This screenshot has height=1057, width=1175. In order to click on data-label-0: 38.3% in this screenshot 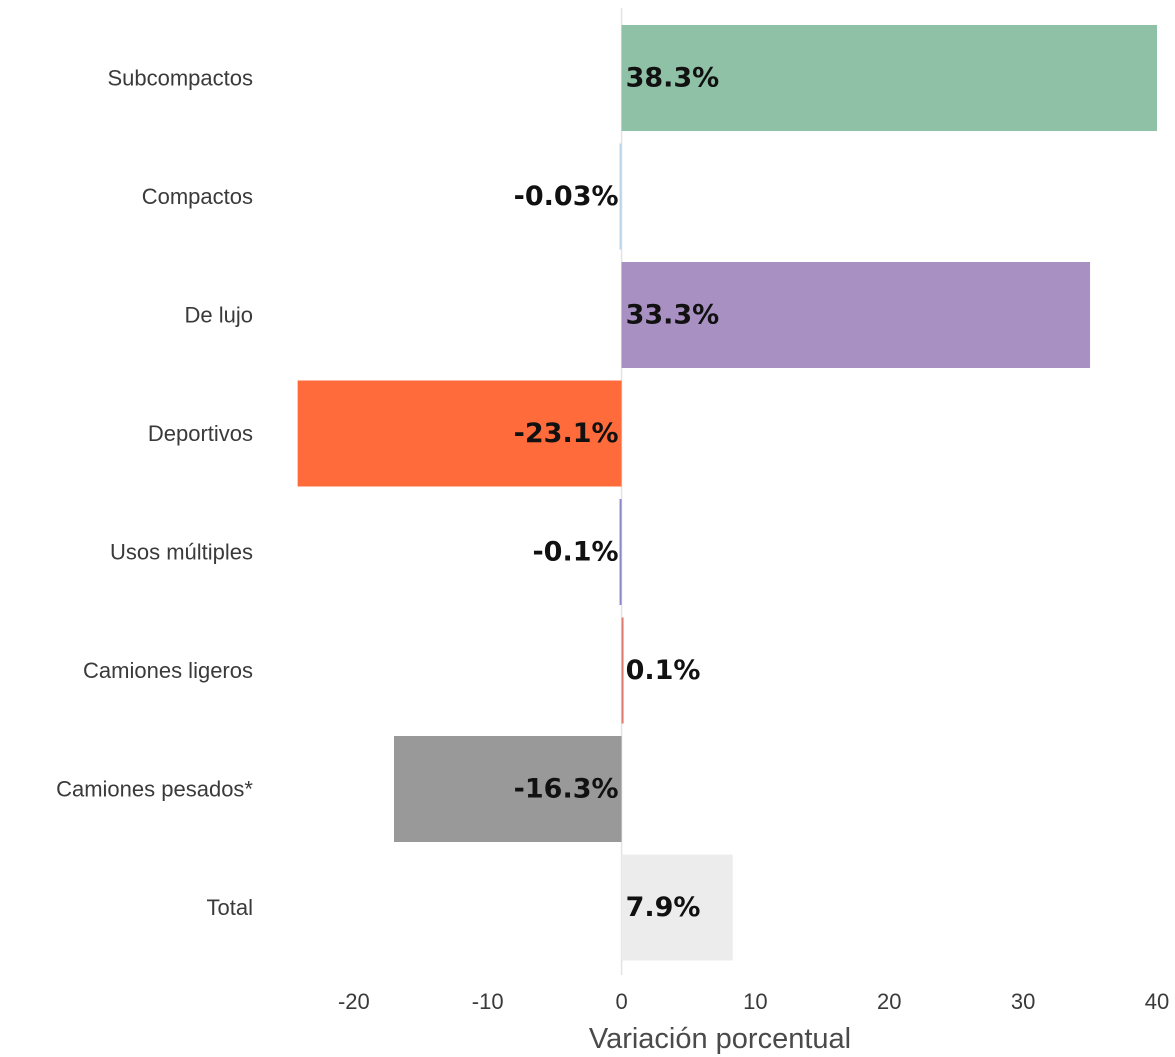, I will do `click(673, 78)`.